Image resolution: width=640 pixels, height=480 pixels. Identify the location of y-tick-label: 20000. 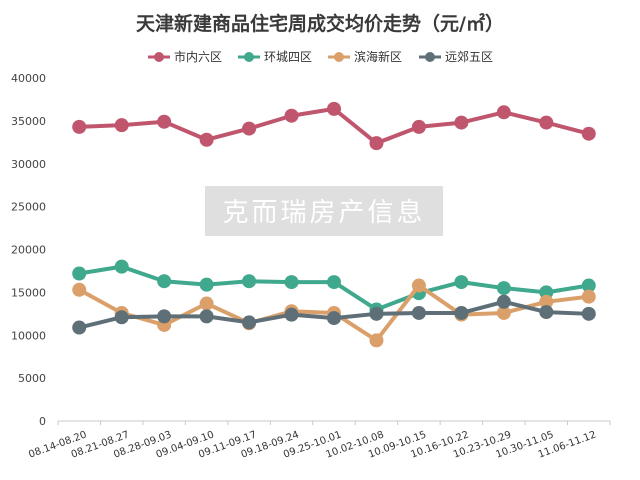
(28, 250).